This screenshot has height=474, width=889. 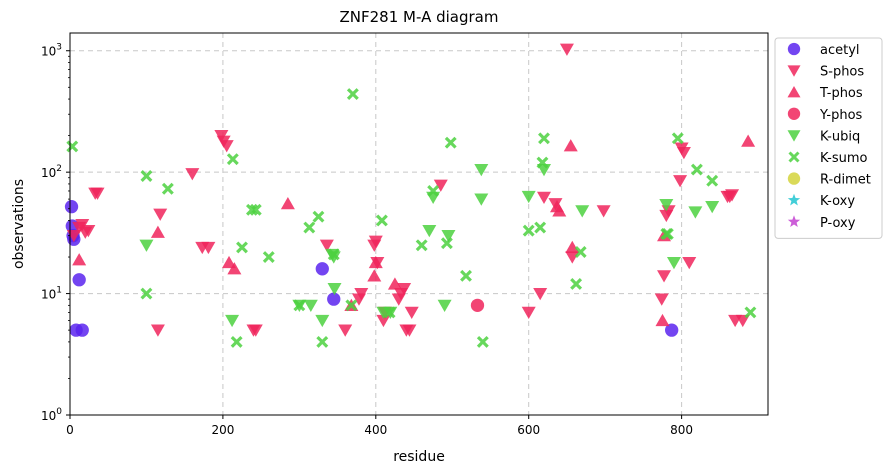 What do you see at coordinates (840, 50) in the screenshot?
I see `legend-label: acetyl` at bounding box center [840, 50].